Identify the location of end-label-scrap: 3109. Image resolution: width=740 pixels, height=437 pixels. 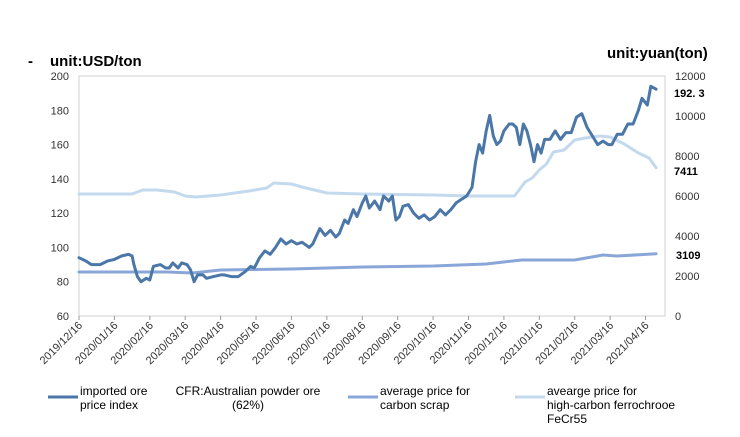
(688, 256).